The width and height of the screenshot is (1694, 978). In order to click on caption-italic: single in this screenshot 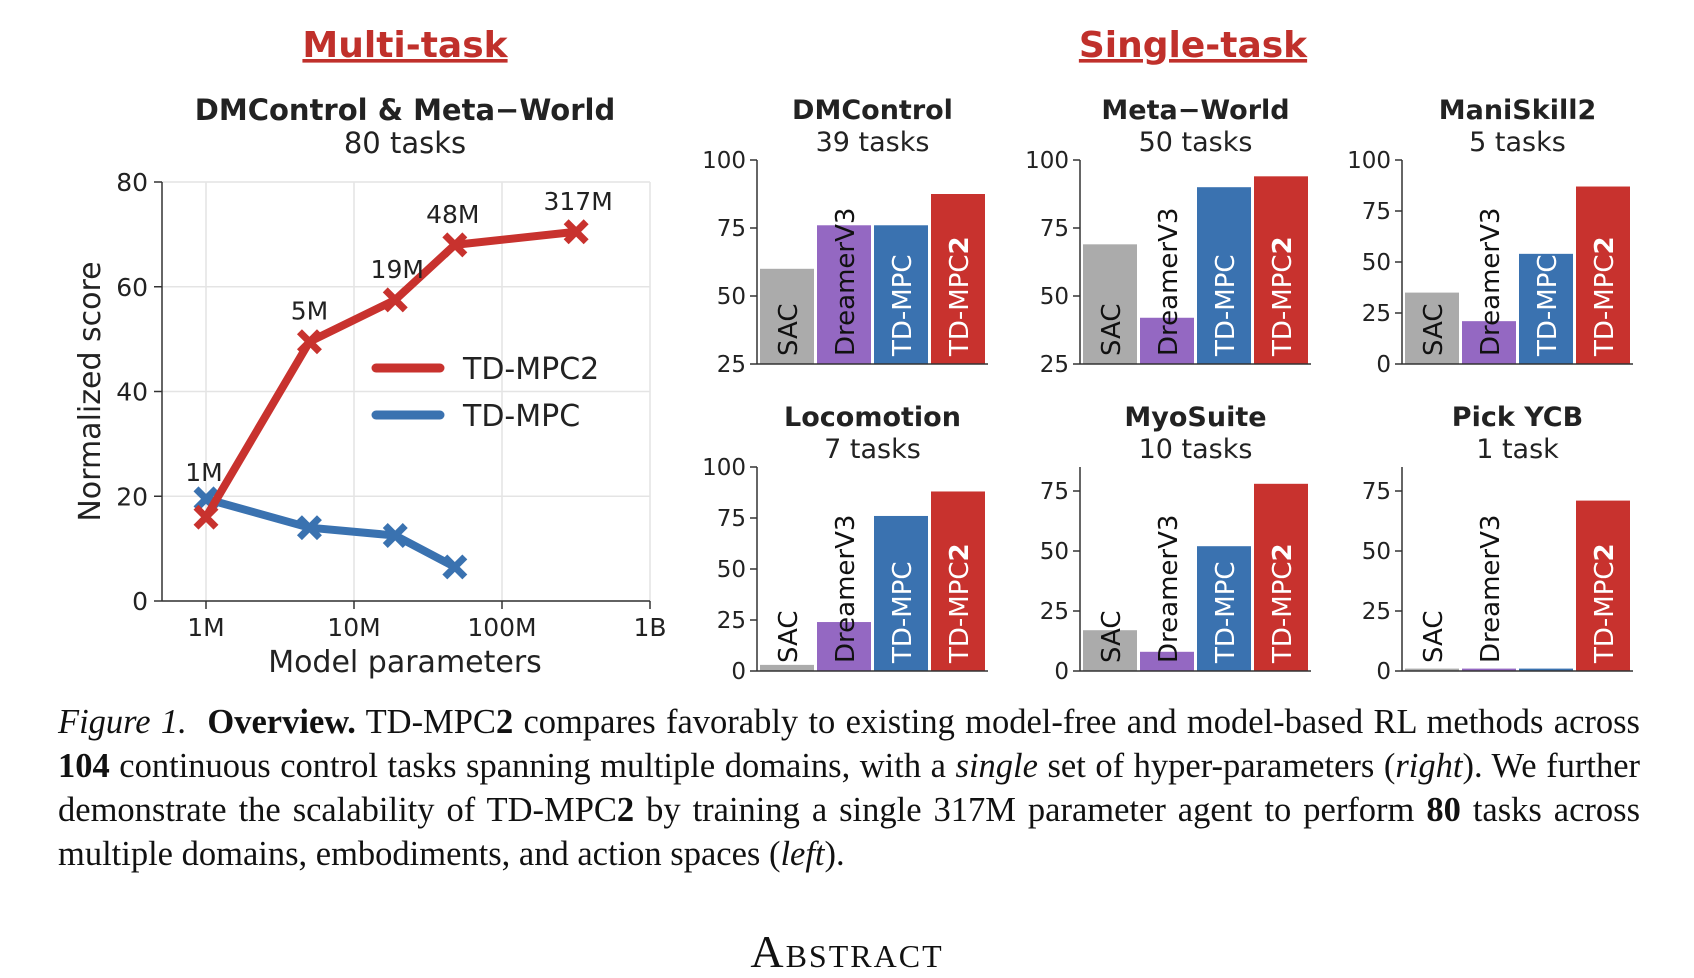, I will do `click(996, 766)`.